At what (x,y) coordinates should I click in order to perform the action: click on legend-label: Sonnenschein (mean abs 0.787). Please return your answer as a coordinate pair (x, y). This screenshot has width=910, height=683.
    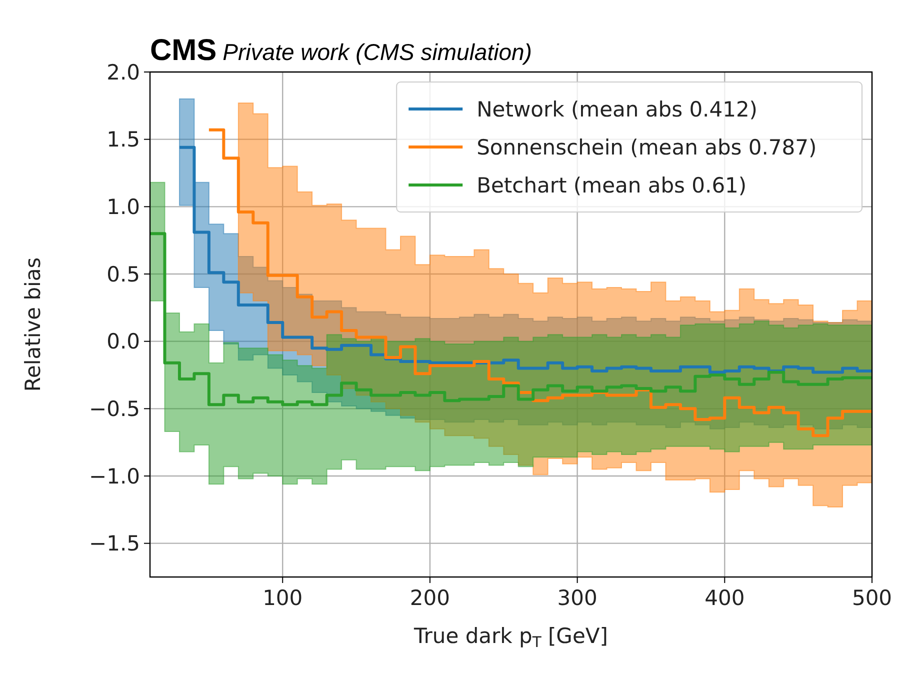
    Looking at the image, I should click on (646, 147).